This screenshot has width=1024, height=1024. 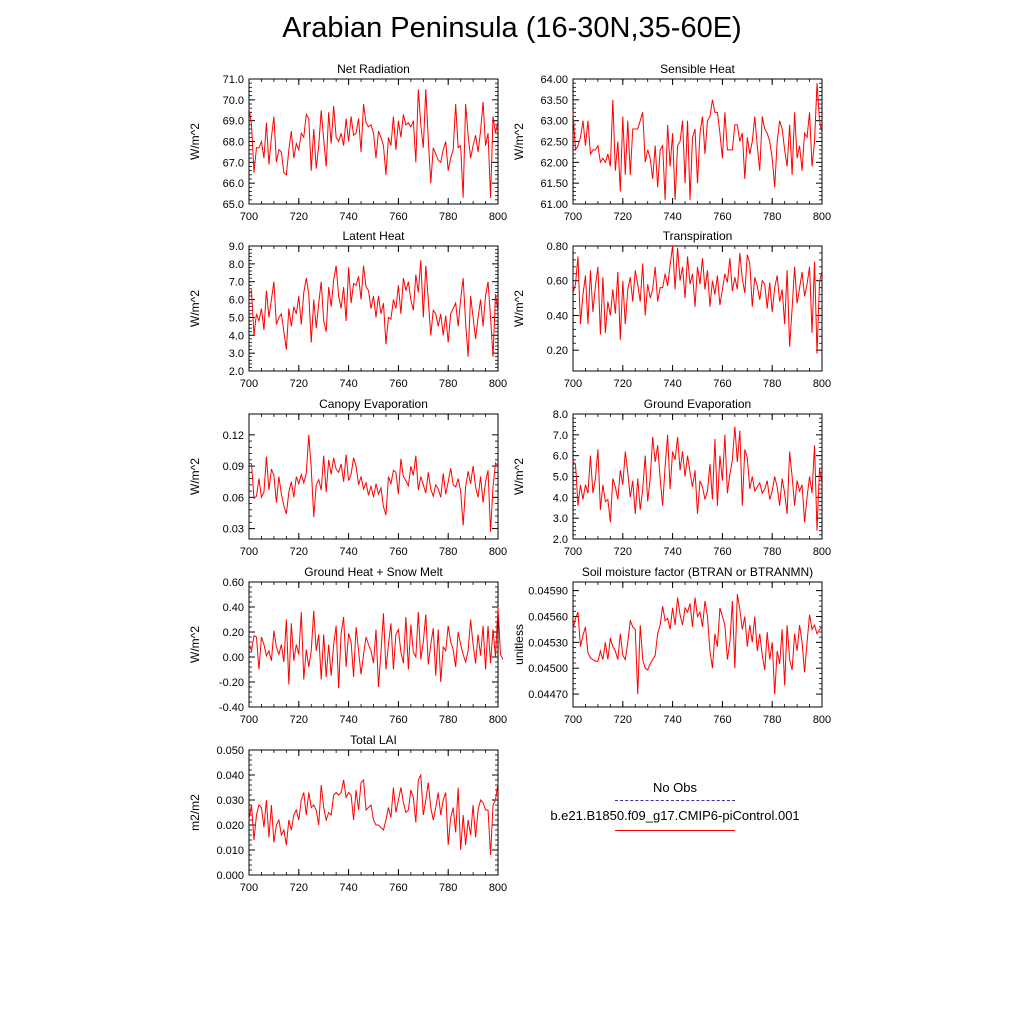 What do you see at coordinates (512, 28) in the screenshot?
I see `page-title: Arabian Peninsula (16-30N,35-60E)` at bounding box center [512, 28].